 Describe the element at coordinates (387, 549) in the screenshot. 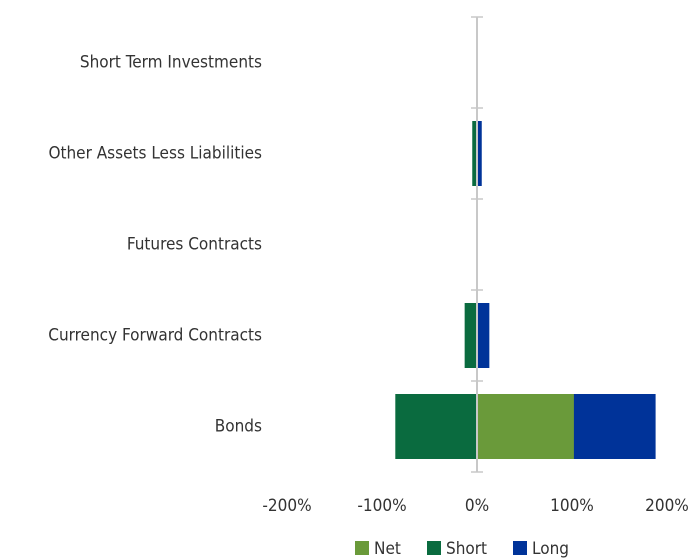

I see `legend-label: Net` at that location.